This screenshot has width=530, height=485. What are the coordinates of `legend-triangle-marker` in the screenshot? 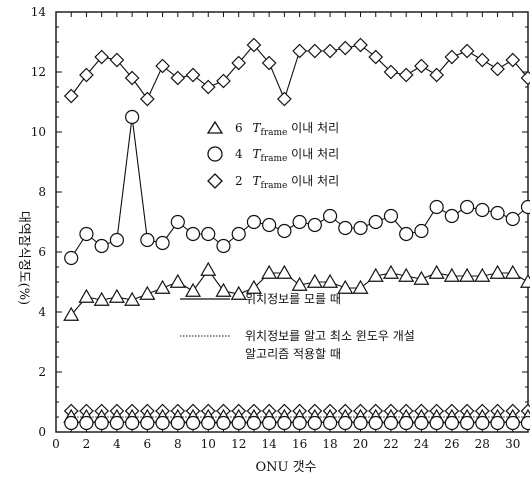 It's located at (215, 127).